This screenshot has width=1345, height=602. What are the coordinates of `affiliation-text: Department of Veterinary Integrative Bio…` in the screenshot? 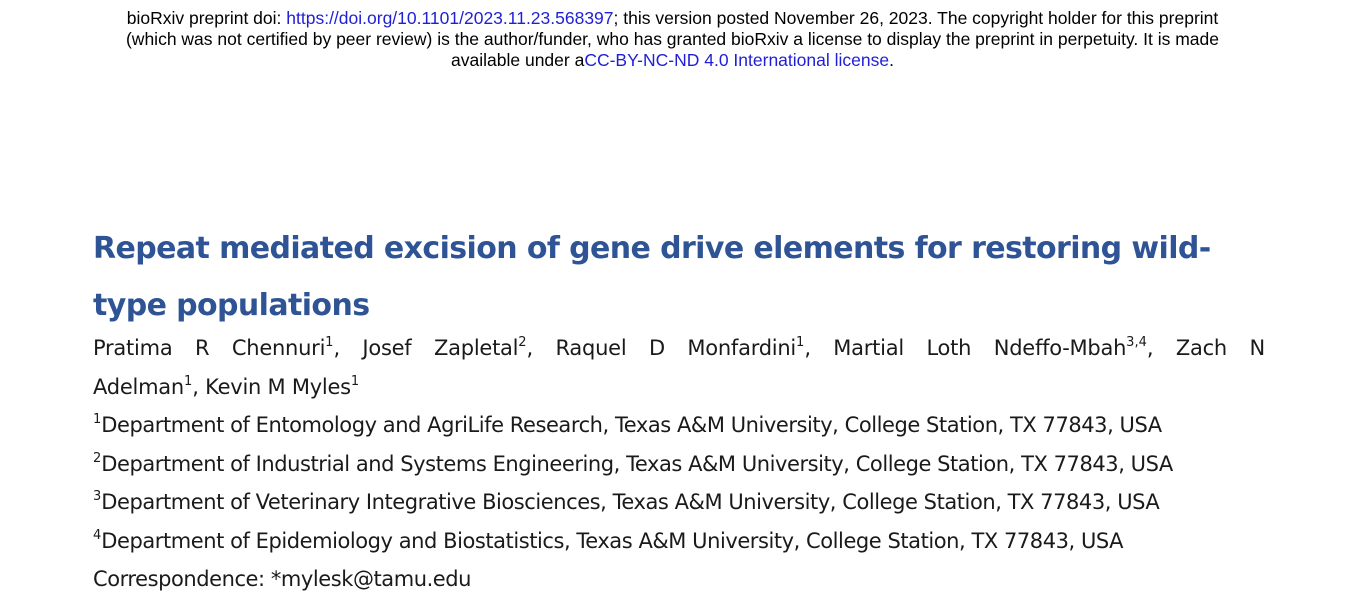 It's located at (630, 502).